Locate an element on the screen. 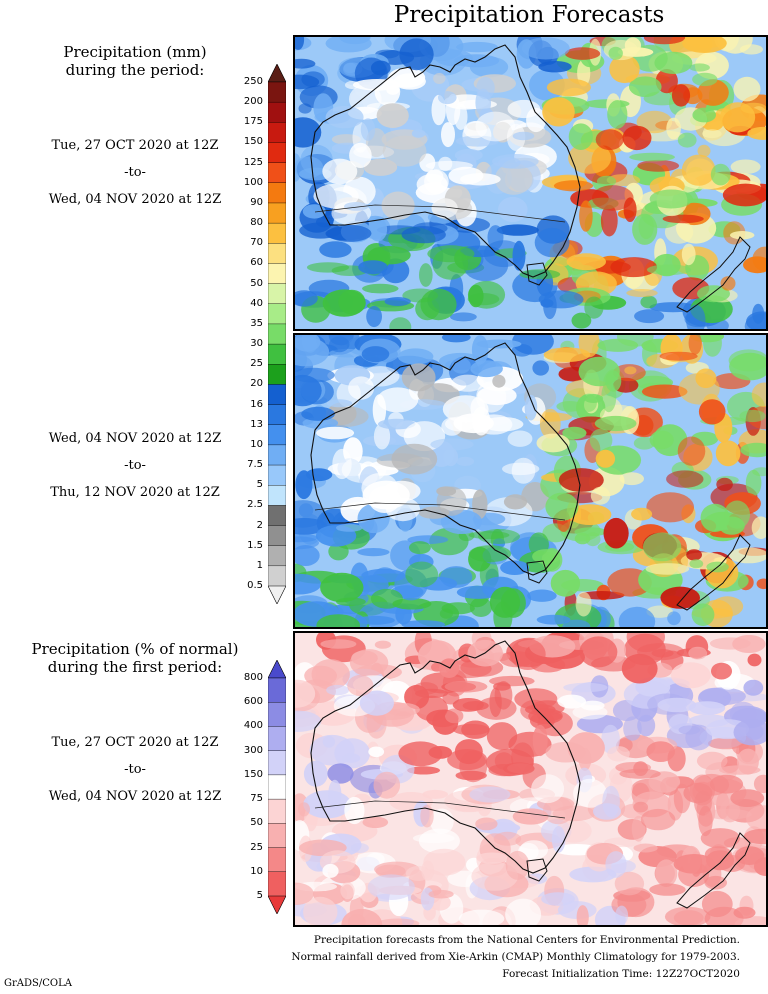 Image resolution: width=768 pixels, height=994 pixels. pct-colorbar-swatch is located at coordinates (277, 715).